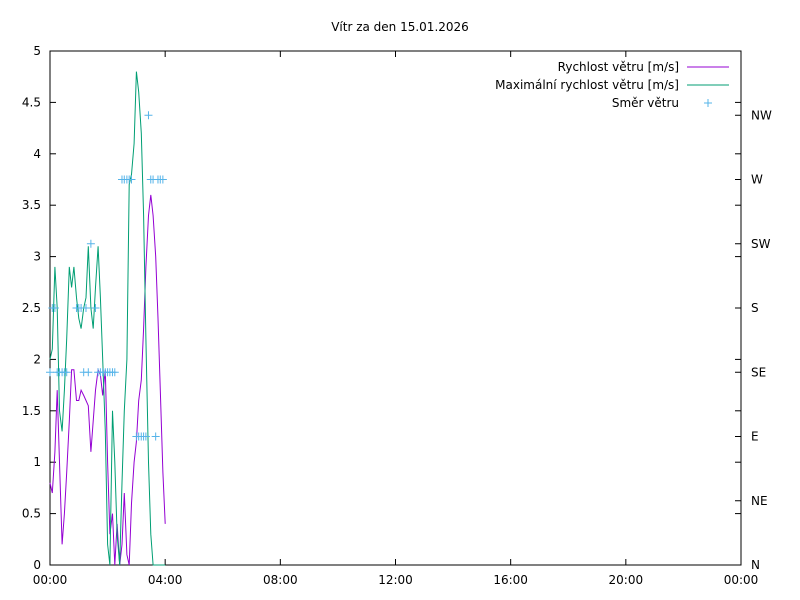  What do you see at coordinates (755, 308) in the screenshot?
I see `y2-tick-label: S` at bounding box center [755, 308].